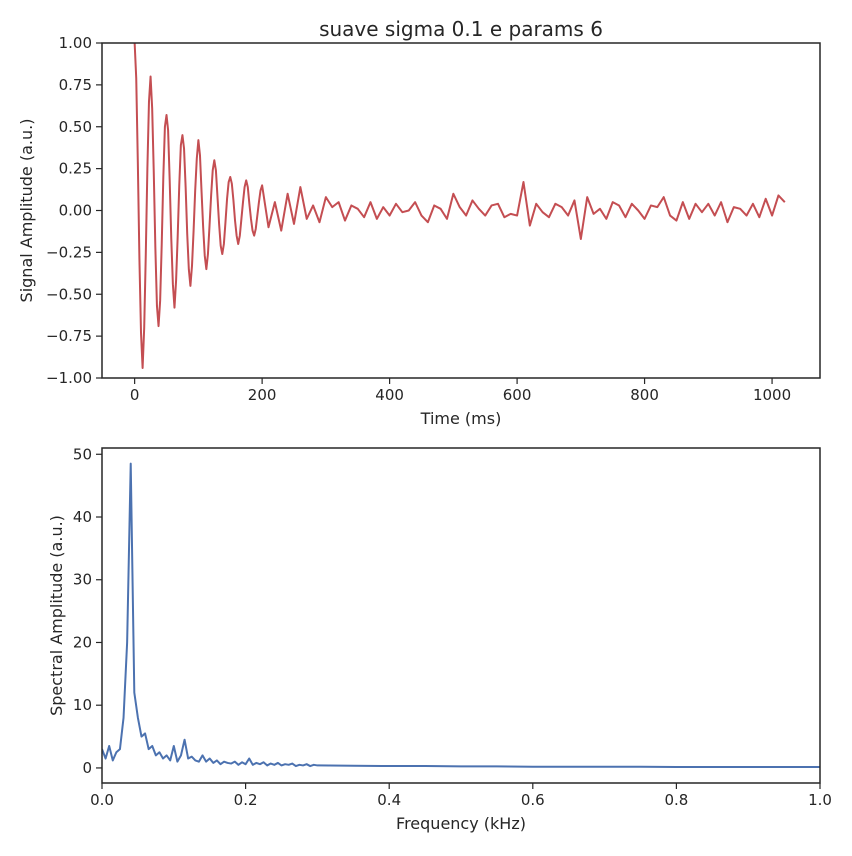 The height and width of the screenshot is (856, 852). Describe the element at coordinates (75, 85) in the screenshot. I see `y-tick-label: 0.75` at that location.